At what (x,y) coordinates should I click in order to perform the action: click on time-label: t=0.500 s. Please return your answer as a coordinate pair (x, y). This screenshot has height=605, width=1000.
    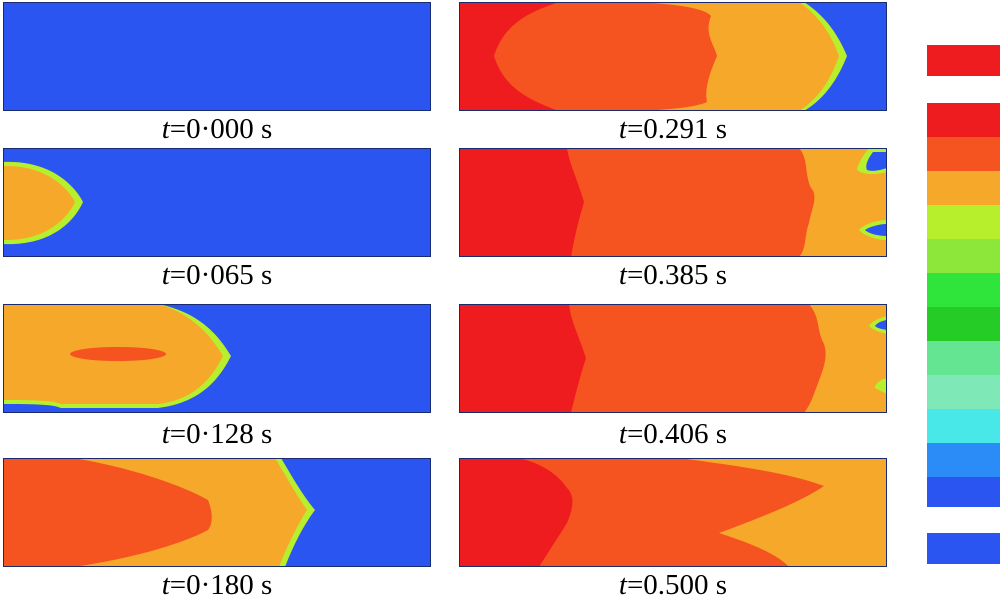
    Looking at the image, I should click on (673, 585).